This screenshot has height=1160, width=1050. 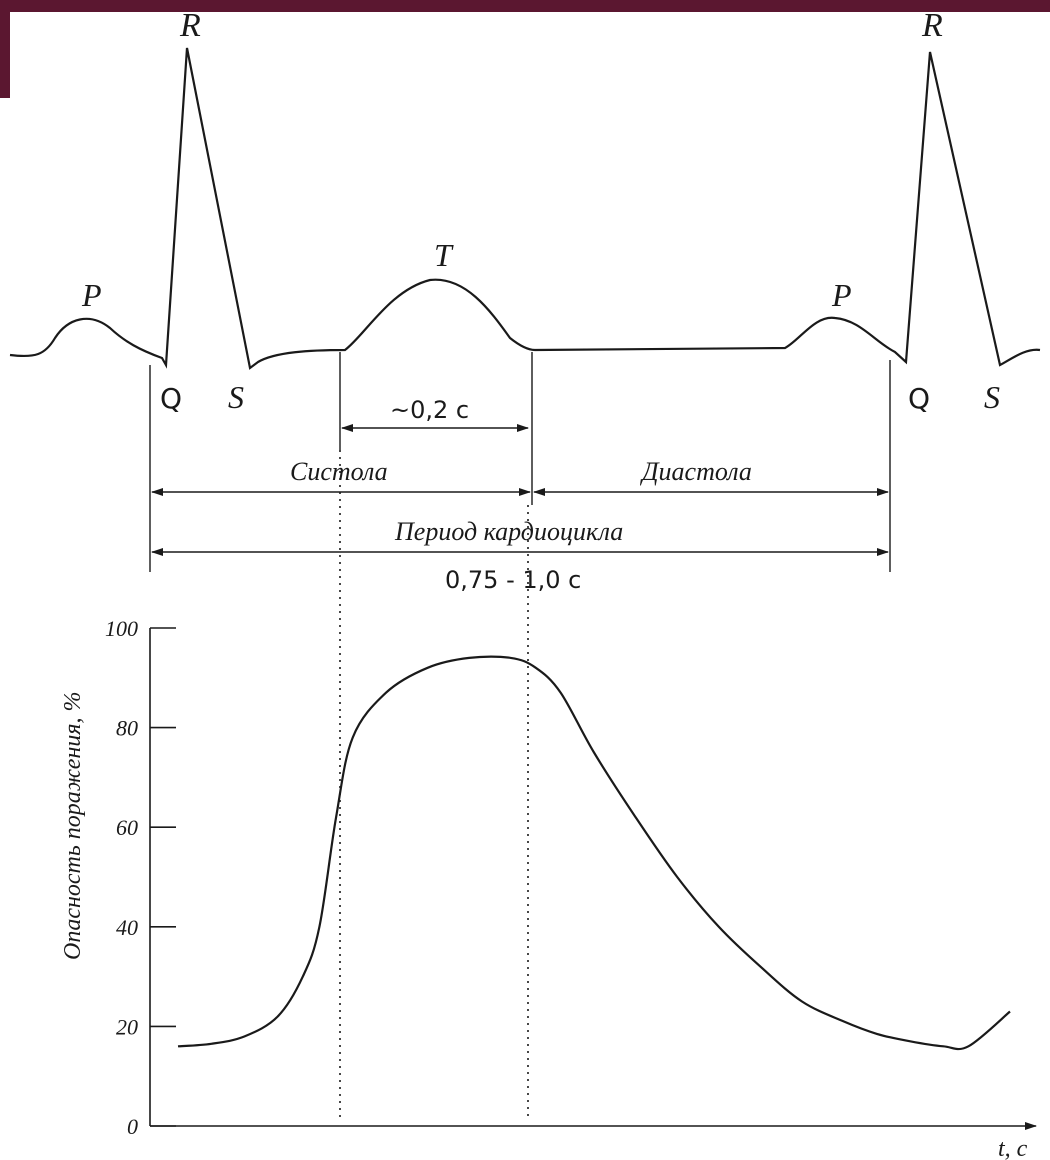 I want to click on t-duration-label: ~0,2 с, so click(x=429, y=410).